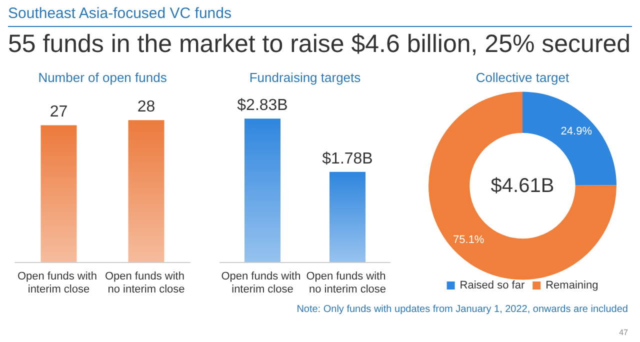 The height and width of the screenshot is (342, 640). What do you see at coordinates (120, 13) in the screenshot?
I see `text: Southeast Asia-focused VC funds` at bounding box center [120, 13].